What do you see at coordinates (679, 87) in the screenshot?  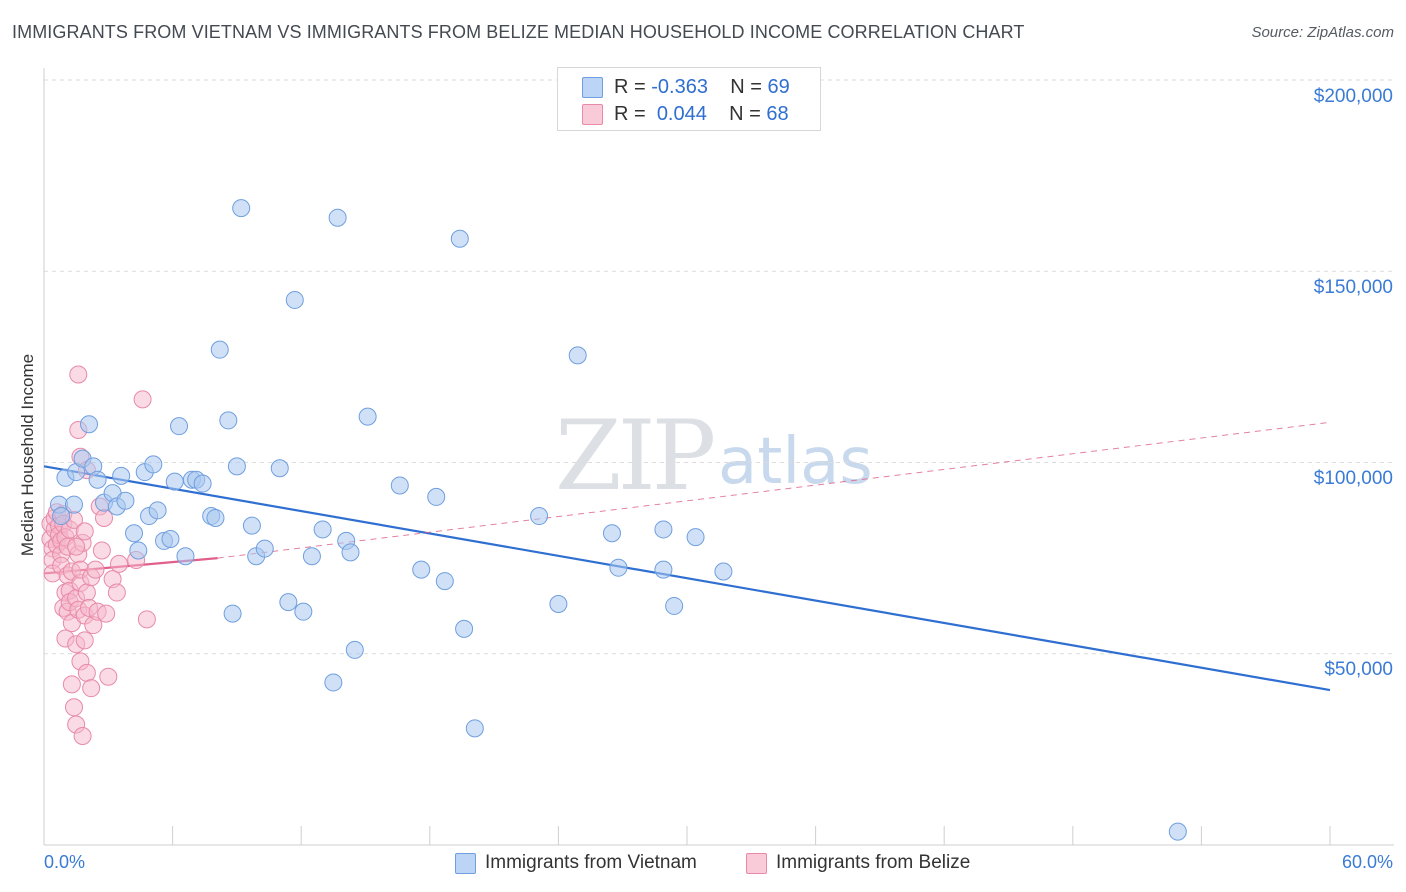 I see `r-value-vietnam: -0.363` at bounding box center [679, 87].